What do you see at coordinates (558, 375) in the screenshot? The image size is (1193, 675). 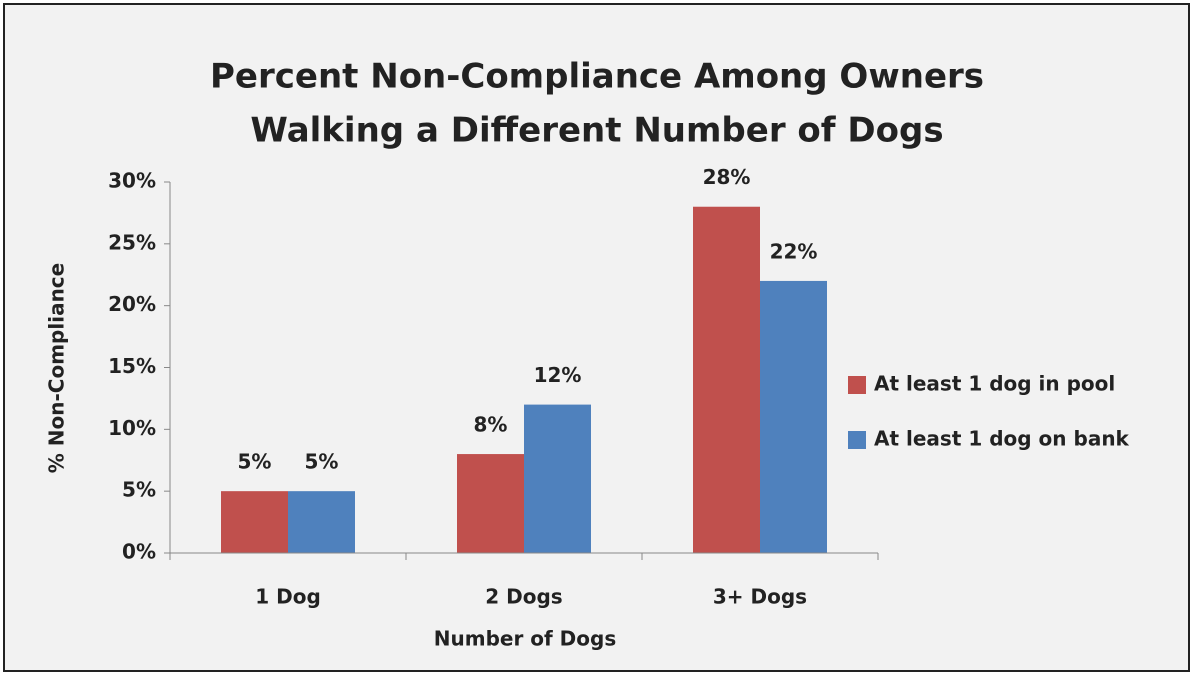 I see `data-label: 12%` at bounding box center [558, 375].